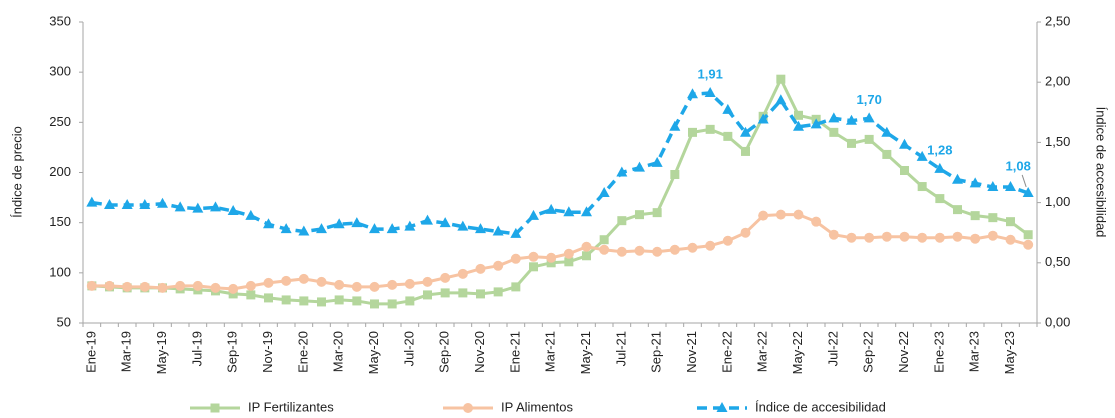  What do you see at coordinates (126, 351) in the screenshot?
I see `x-tick-label: Mar-19` at bounding box center [126, 351].